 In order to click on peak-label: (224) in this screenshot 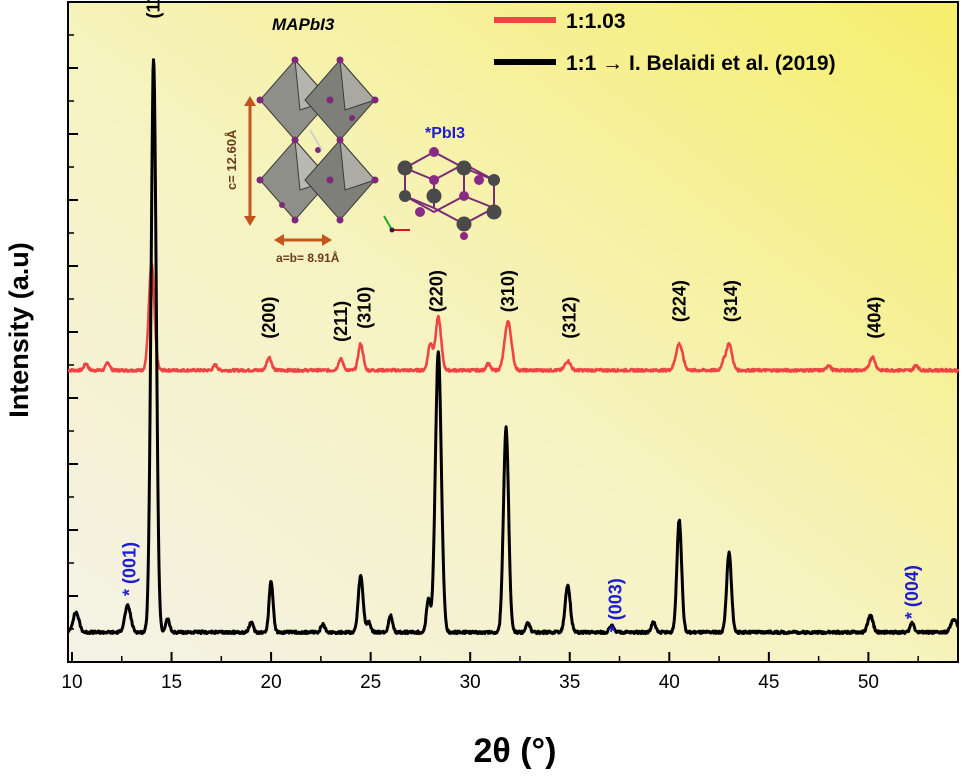, I will do `click(679, 301)`.